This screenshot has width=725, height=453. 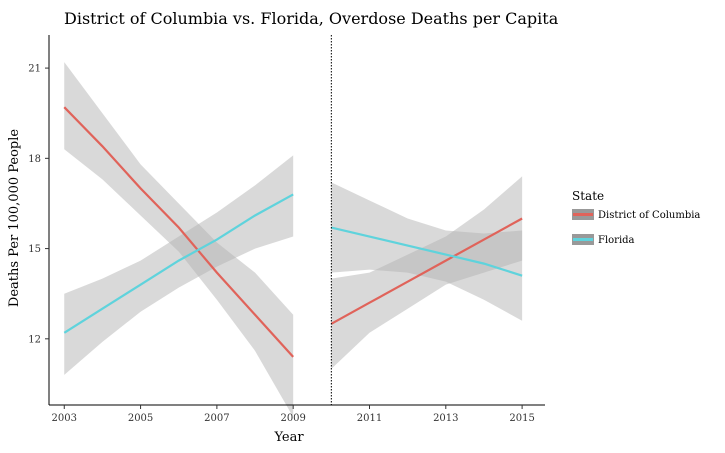 What do you see at coordinates (369, 418) in the screenshot?
I see `x-tick-label: 2011` at bounding box center [369, 418].